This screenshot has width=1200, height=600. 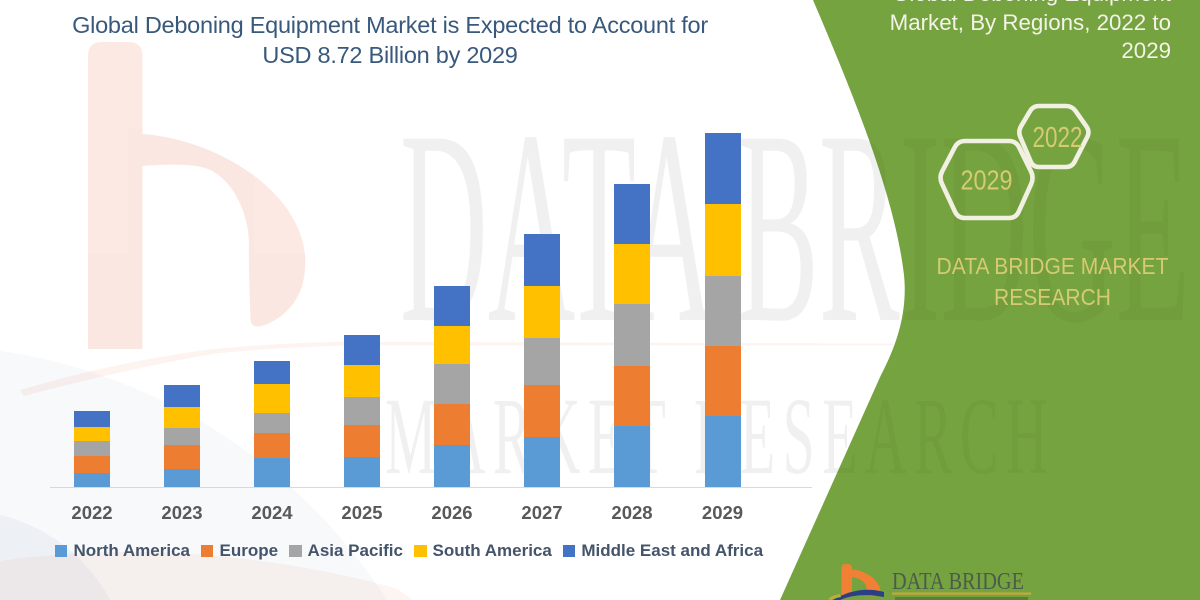 I want to click on svg-text: 2022, so click(x=1058, y=138).